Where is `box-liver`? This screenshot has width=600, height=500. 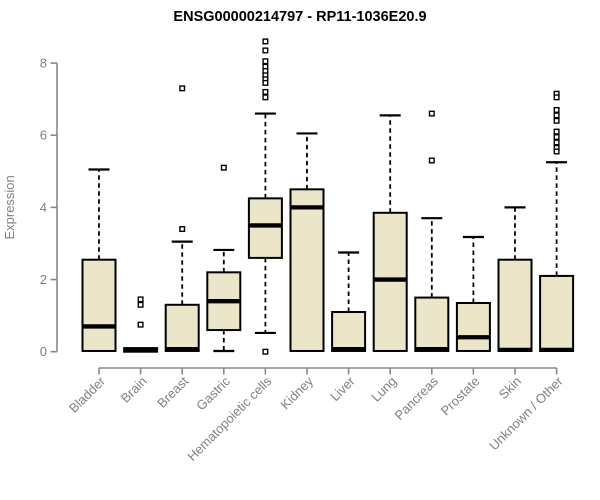
box-liver is located at coordinates (349, 331).